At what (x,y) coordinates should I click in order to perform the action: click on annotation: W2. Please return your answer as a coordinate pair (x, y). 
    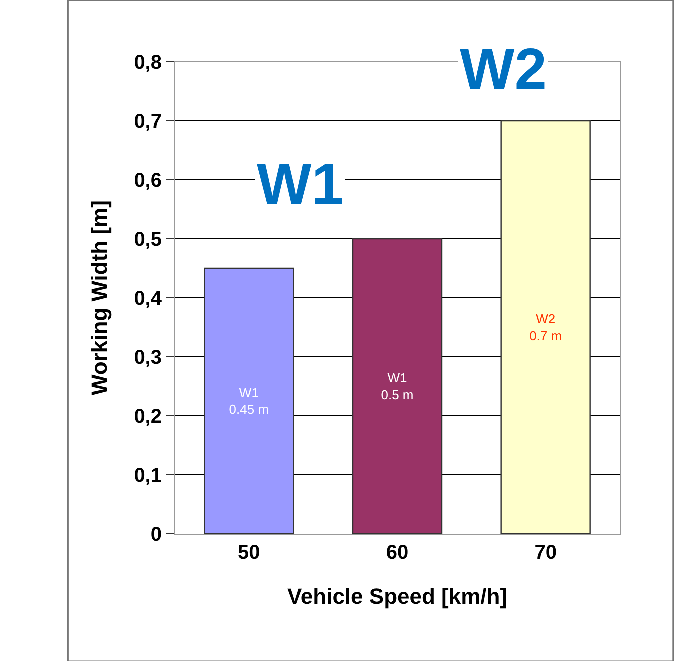
    Looking at the image, I should click on (503, 69).